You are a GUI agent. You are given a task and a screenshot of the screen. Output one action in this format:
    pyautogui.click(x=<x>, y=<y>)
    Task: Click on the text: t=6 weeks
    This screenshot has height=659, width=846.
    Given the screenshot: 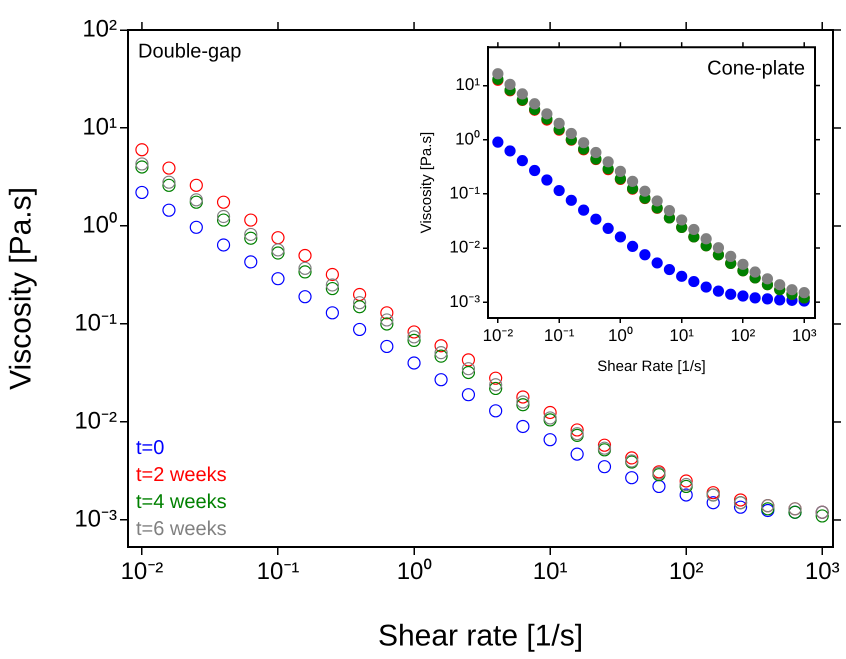 What is the action you would take?
    pyautogui.click(x=181, y=529)
    